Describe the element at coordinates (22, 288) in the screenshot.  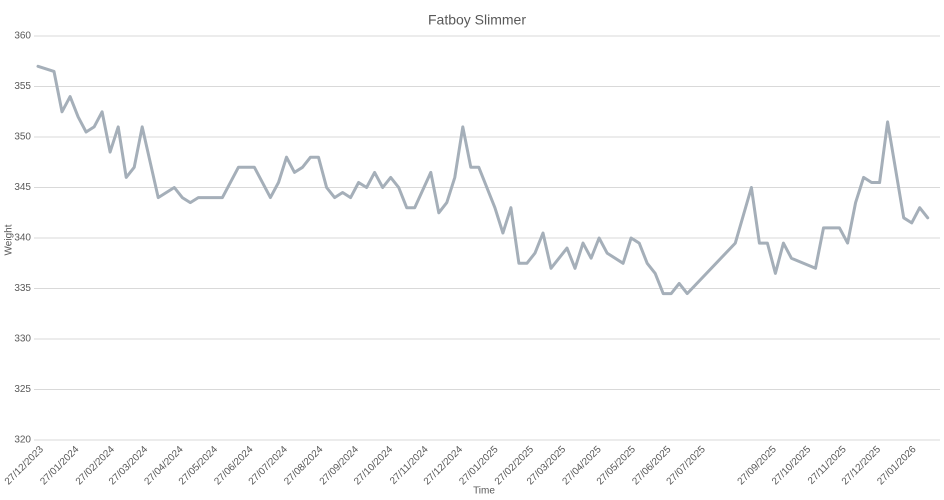
I see `y-tick-label: 335` at that location.